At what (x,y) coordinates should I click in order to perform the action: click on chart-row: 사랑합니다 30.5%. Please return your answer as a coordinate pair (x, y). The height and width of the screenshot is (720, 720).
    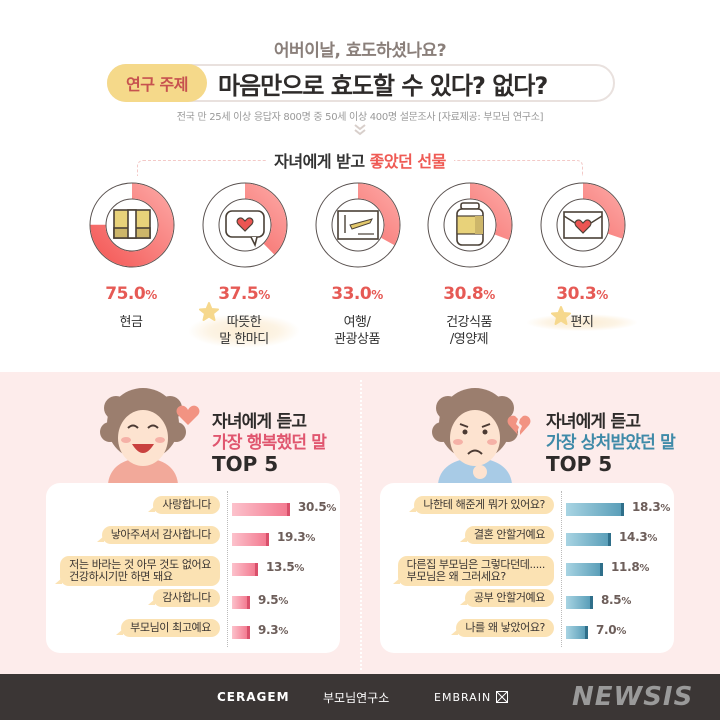
    Looking at the image, I should click on (193, 508).